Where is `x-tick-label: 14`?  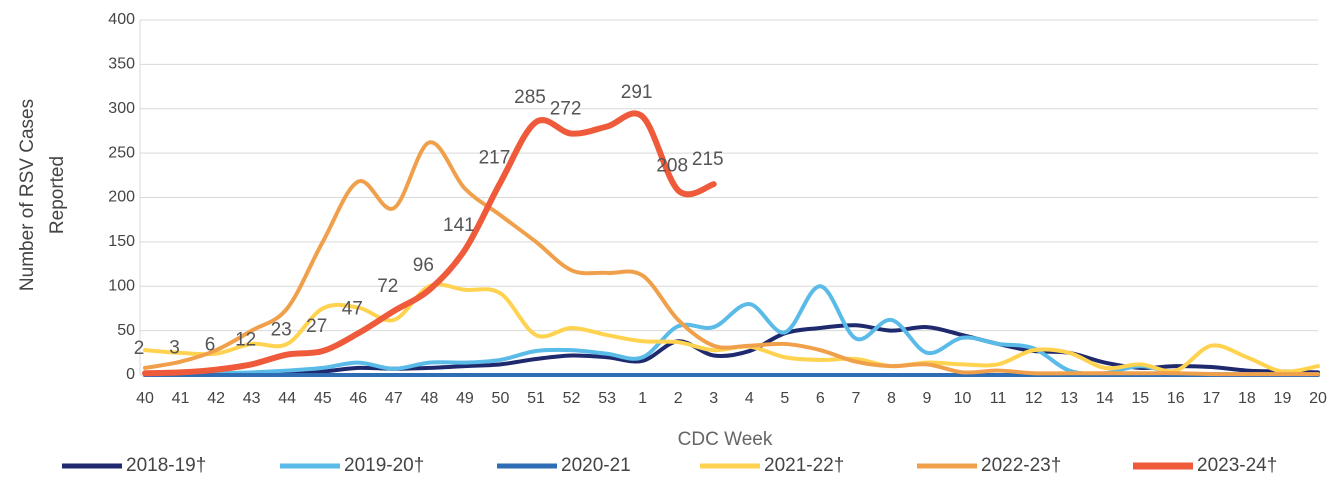 x-tick-label: 14 is located at coordinates (1105, 398).